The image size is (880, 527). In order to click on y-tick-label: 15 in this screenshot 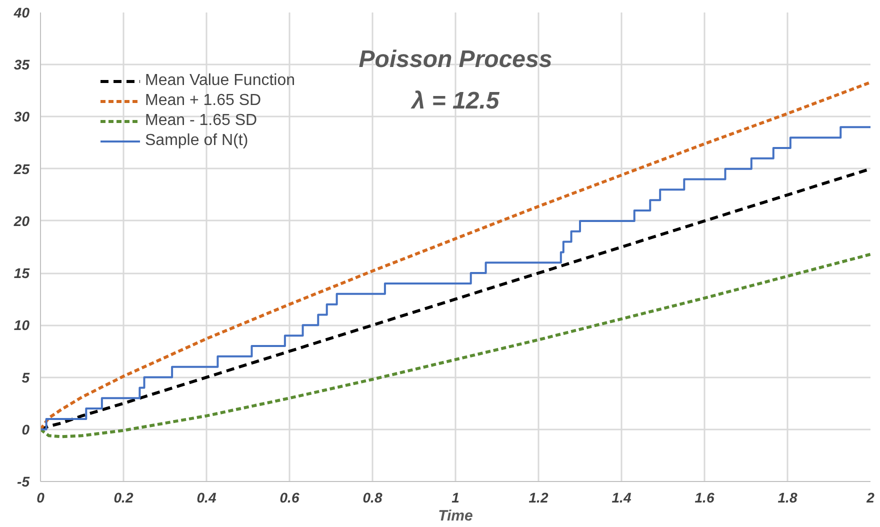, I will do `click(22, 273)`.